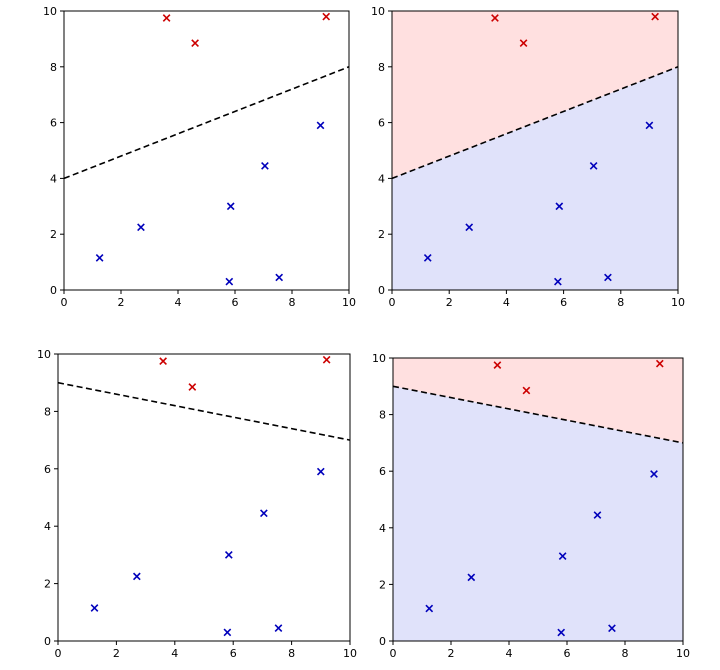  Describe the element at coordinates (381, 290) in the screenshot. I see `chart-1-ytick-label-0: 0` at that location.